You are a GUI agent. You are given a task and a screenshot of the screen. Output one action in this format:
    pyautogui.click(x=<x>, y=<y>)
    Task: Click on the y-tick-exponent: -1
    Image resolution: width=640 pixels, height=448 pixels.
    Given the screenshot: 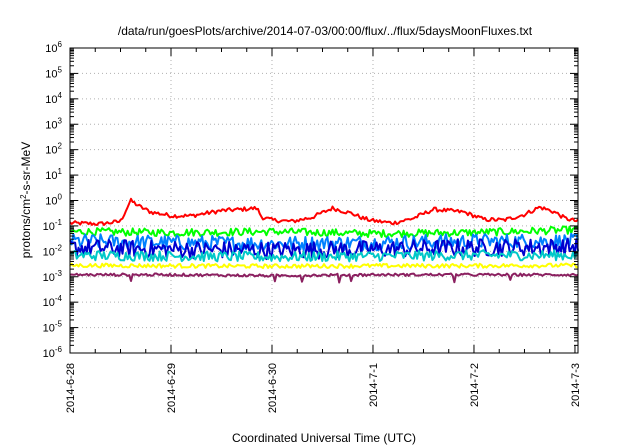 What is the action you would take?
    pyautogui.click(x=59, y=222)
    